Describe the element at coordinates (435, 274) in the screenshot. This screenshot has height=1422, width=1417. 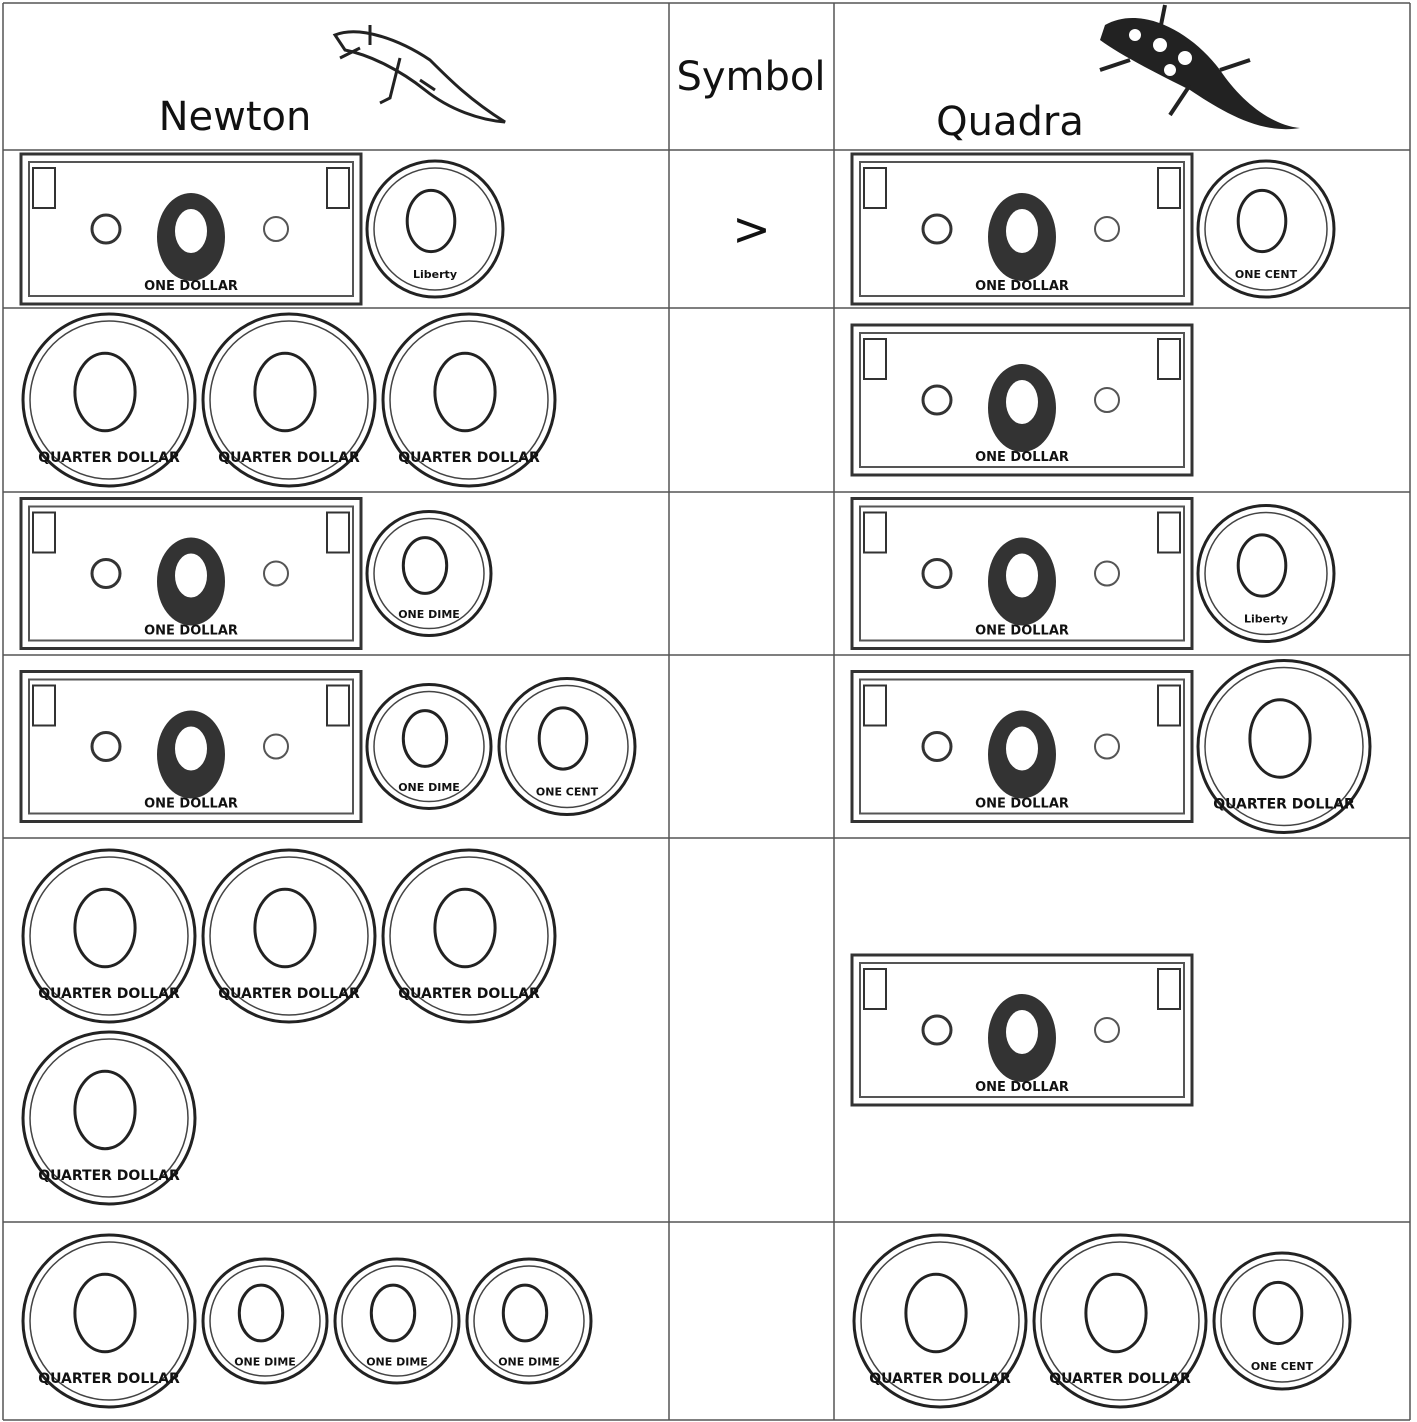
I see `coin-text: Liberty` at that location.